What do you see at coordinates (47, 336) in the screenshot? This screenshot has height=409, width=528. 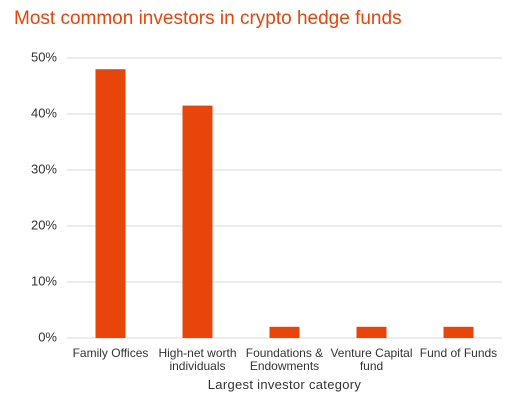 I see `y-tick-label: 0%` at bounding box center [47, 336].